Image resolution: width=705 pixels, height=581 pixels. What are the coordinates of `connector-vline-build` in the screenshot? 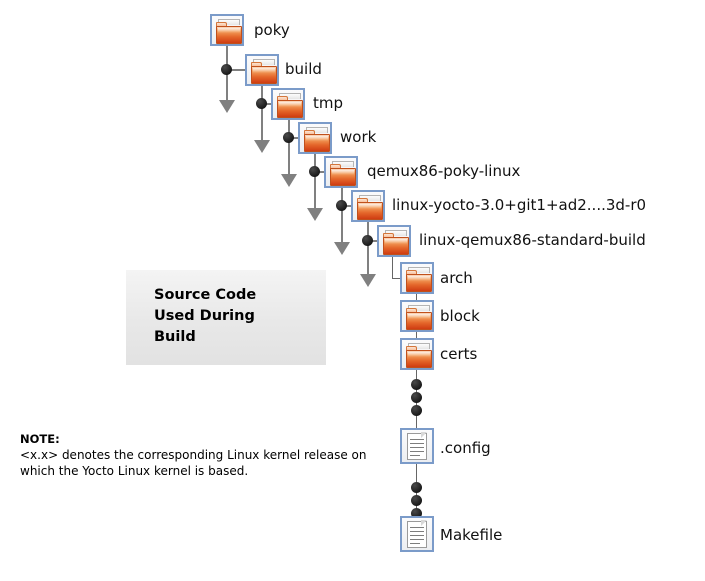 It's located at (262, 115).